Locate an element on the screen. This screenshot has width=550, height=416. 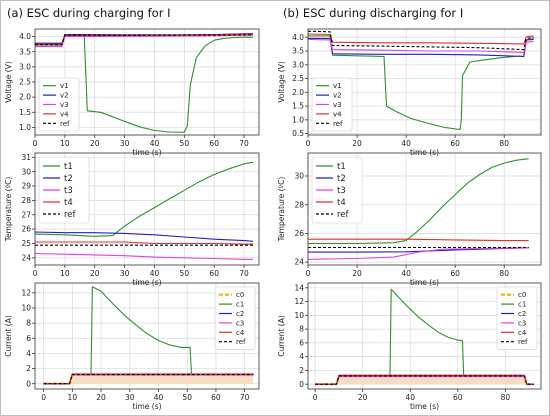
series-line-v4 is located at coordinates (421, 39).